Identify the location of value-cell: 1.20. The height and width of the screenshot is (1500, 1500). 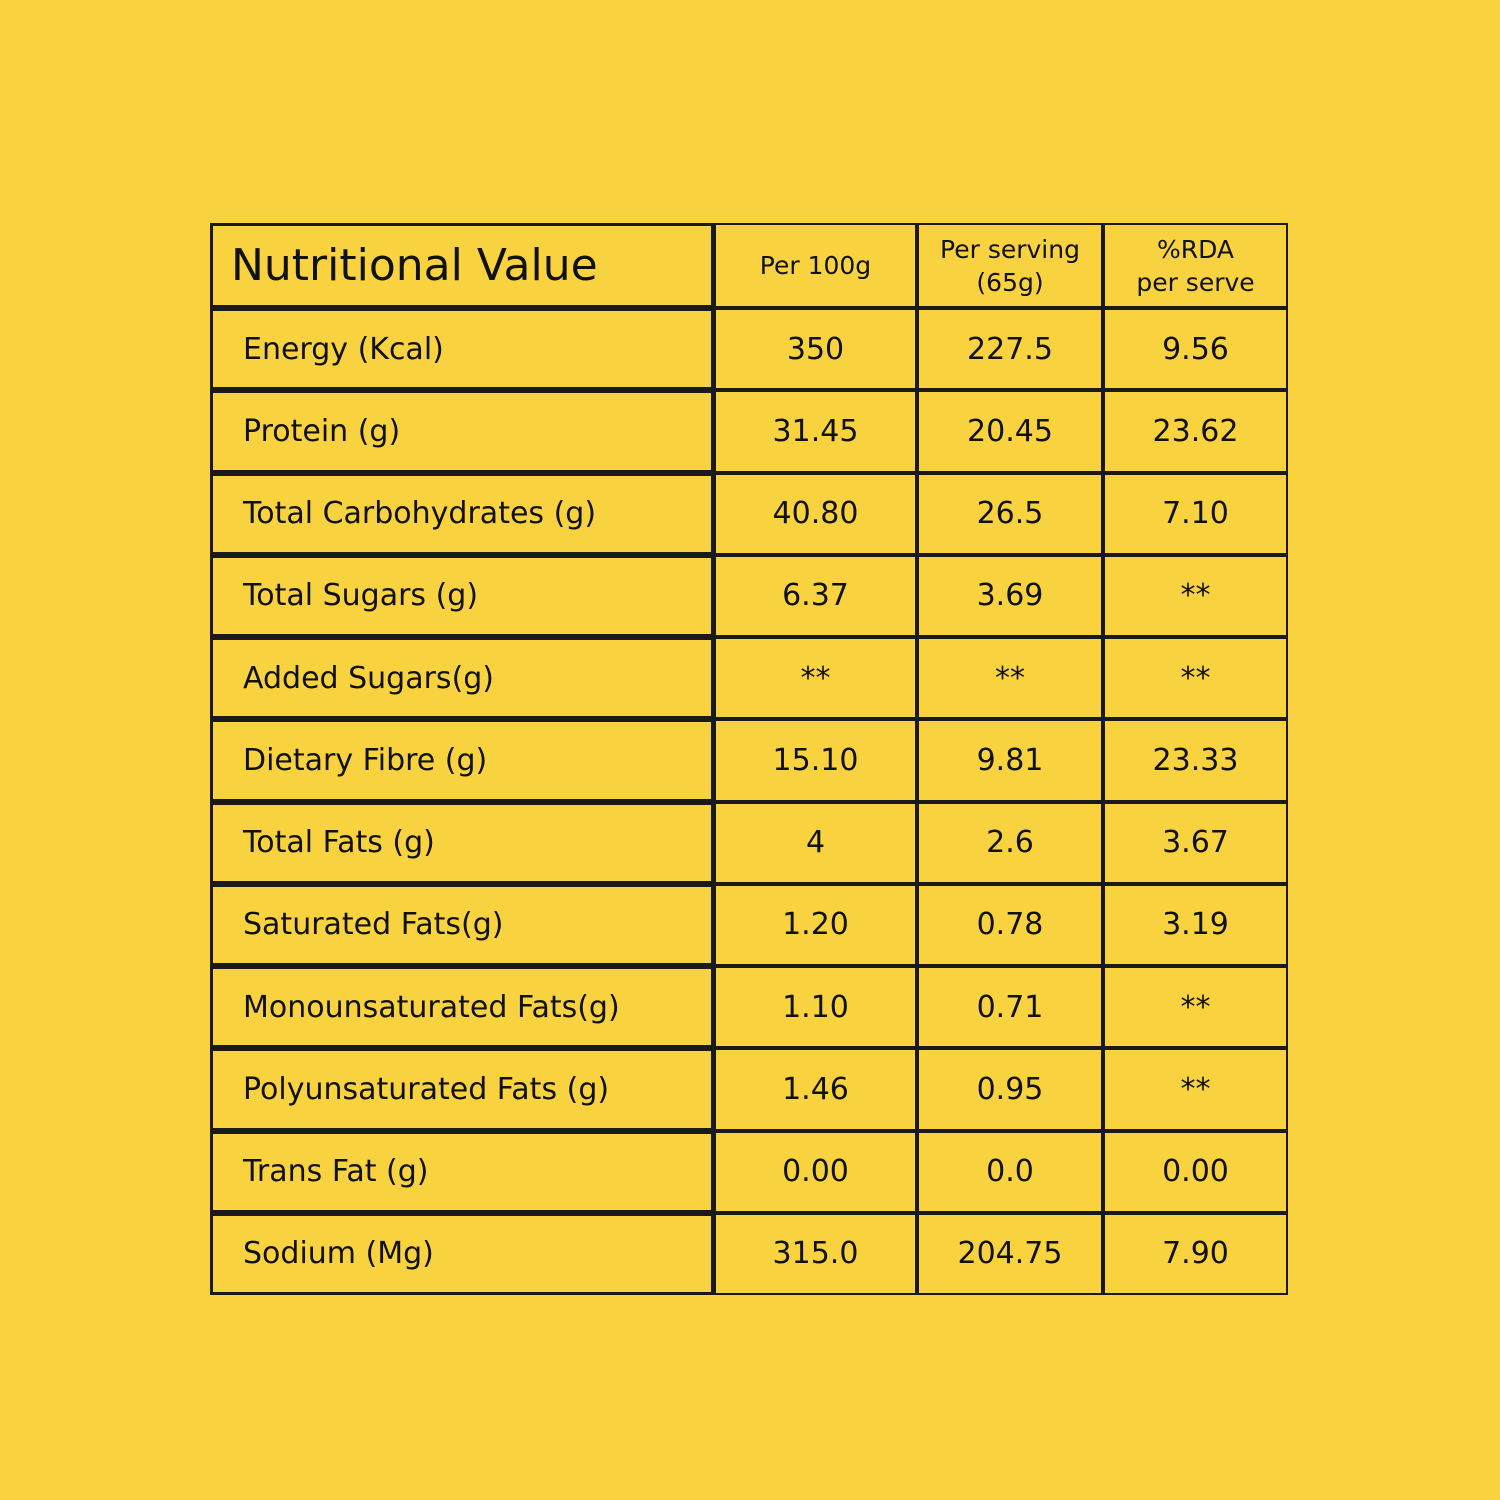
(815, 924).